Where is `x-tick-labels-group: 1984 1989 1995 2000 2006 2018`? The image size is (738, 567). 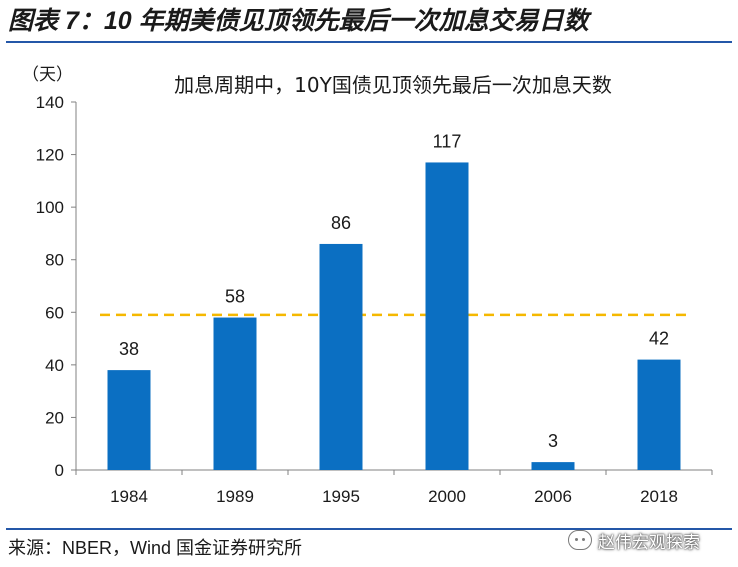
x-tick-labels-group: 1984 1989 1995 2000 2006 2018 is located at coordinates (394, 496).